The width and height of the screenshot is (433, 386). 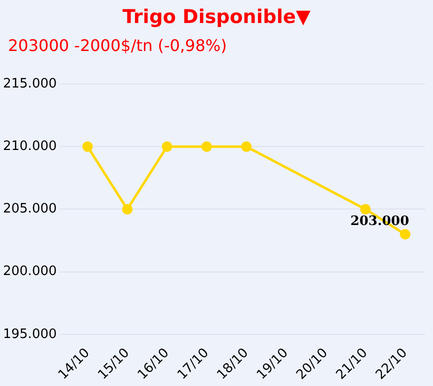 What do you see at coordinates (117, 45) in the screenshot?
I see `chart-subtitle: 203000 -2000$/tn (-0,98%)` at bounding box center [117, 45].